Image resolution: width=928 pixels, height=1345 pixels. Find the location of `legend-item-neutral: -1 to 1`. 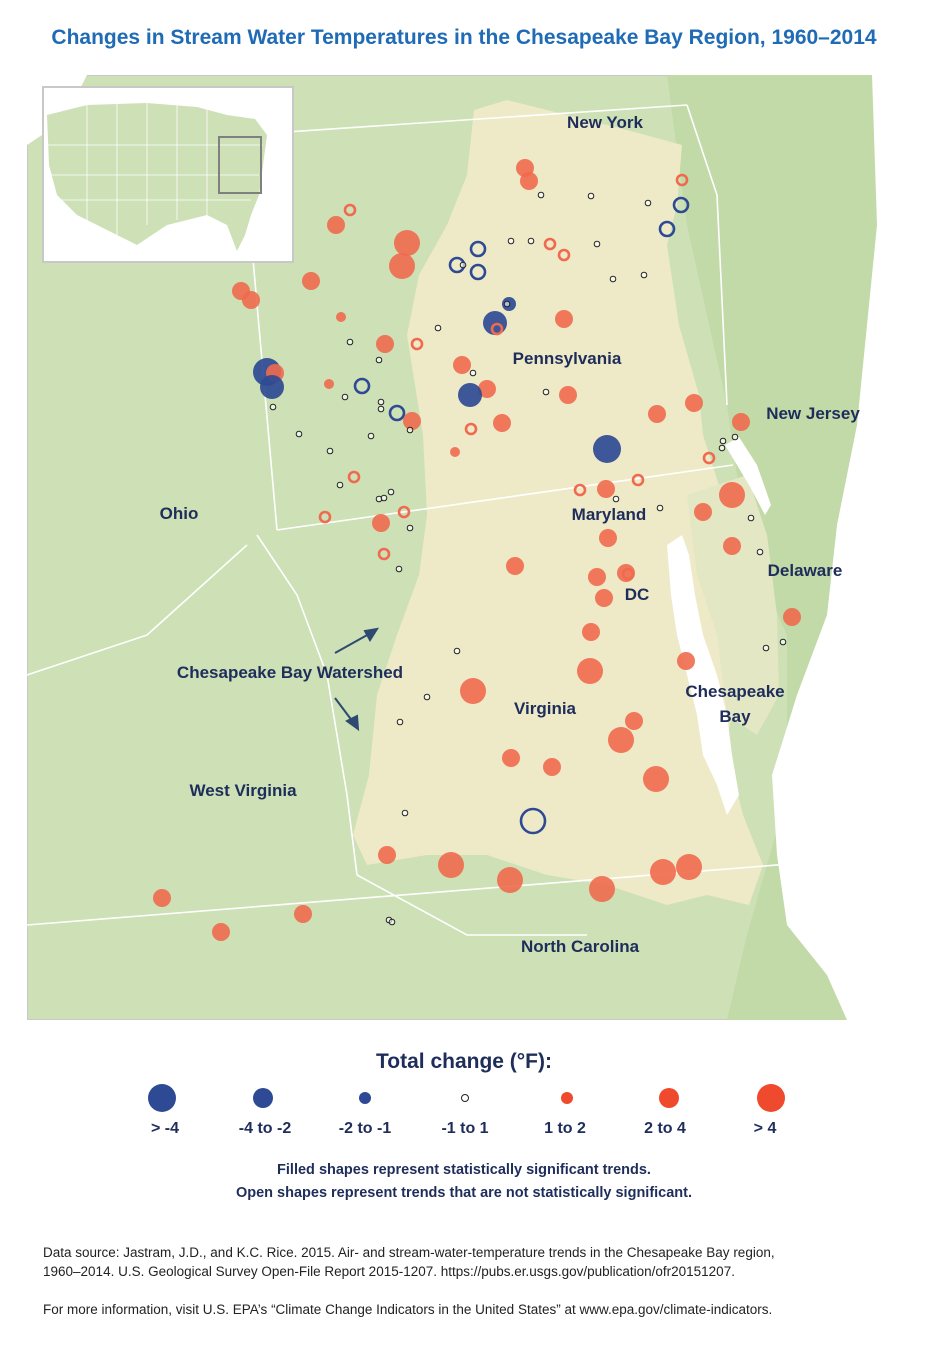

legend-item-neutral: -1 to 1 is located at coordinates (465, 1115).